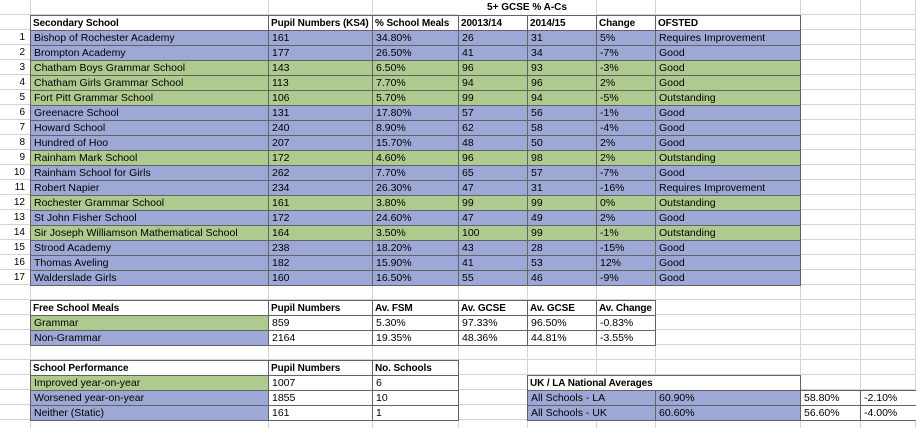 This screenshot has width=916, height=428. I want to click on school-pupils-cell: 113, so click(320, 83).